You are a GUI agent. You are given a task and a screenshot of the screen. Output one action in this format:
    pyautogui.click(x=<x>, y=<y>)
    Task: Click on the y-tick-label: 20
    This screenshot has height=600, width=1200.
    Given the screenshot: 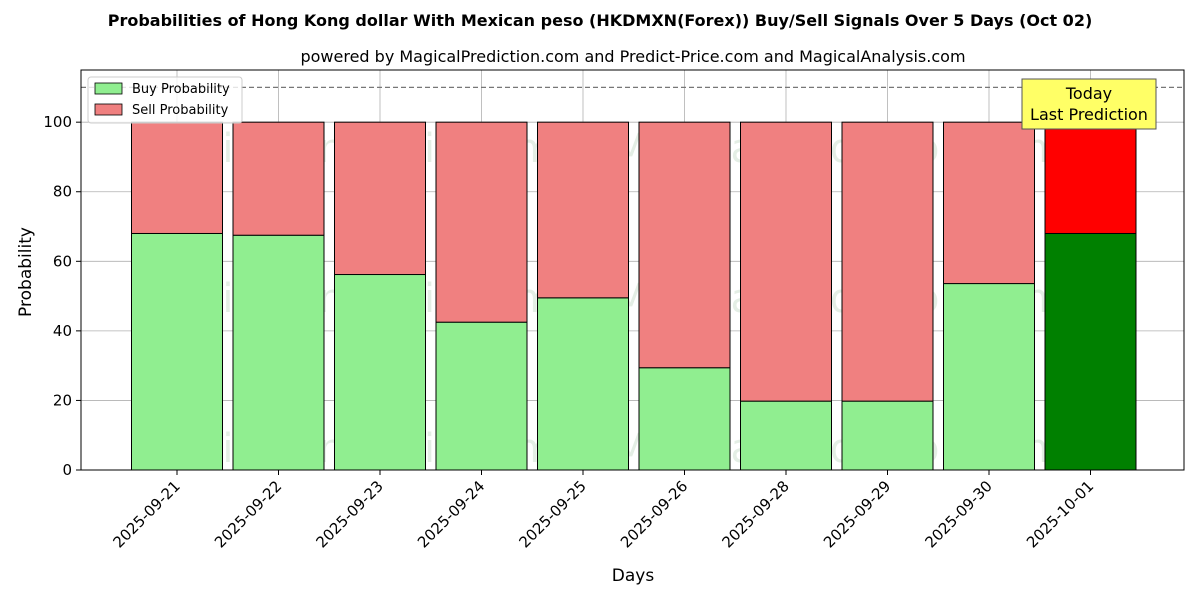 What is the action you would take?
    pyautogui.click(x=62, y=400)
    